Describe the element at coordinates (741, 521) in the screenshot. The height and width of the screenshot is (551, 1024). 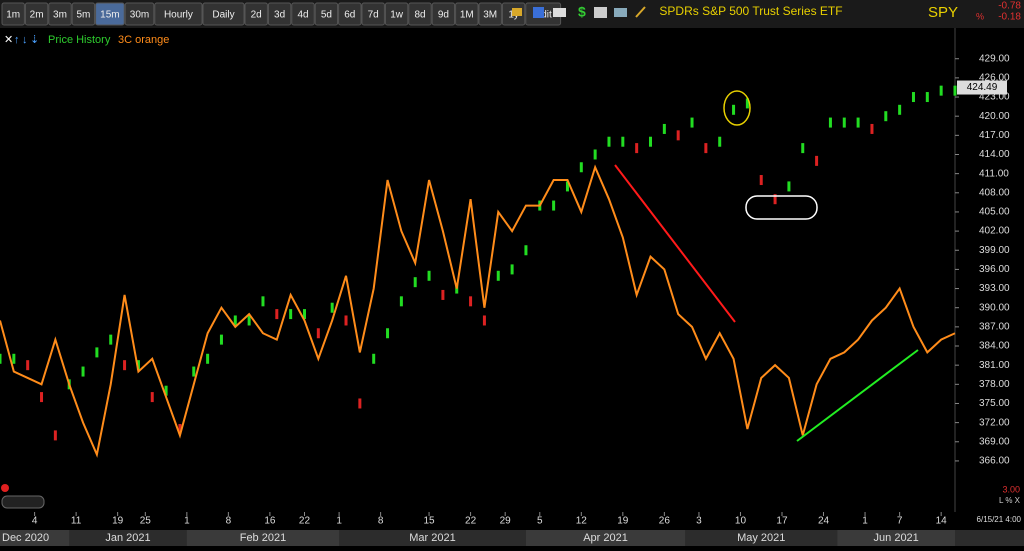
I see `x-tick-label: 10` at that location.